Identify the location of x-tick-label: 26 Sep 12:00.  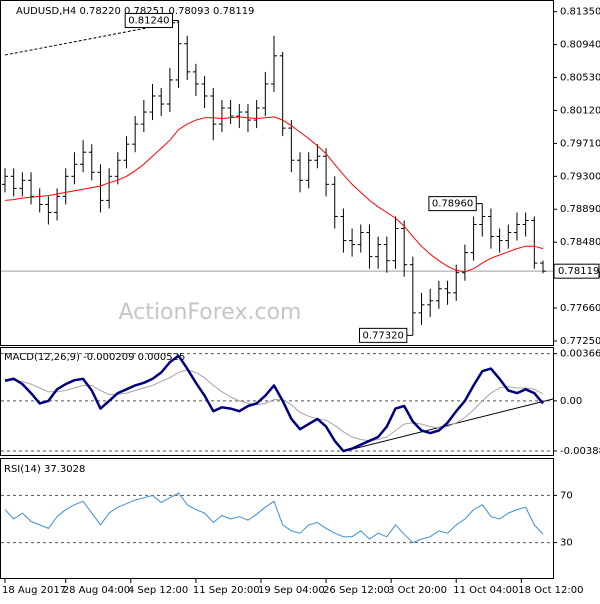
(356, 590).